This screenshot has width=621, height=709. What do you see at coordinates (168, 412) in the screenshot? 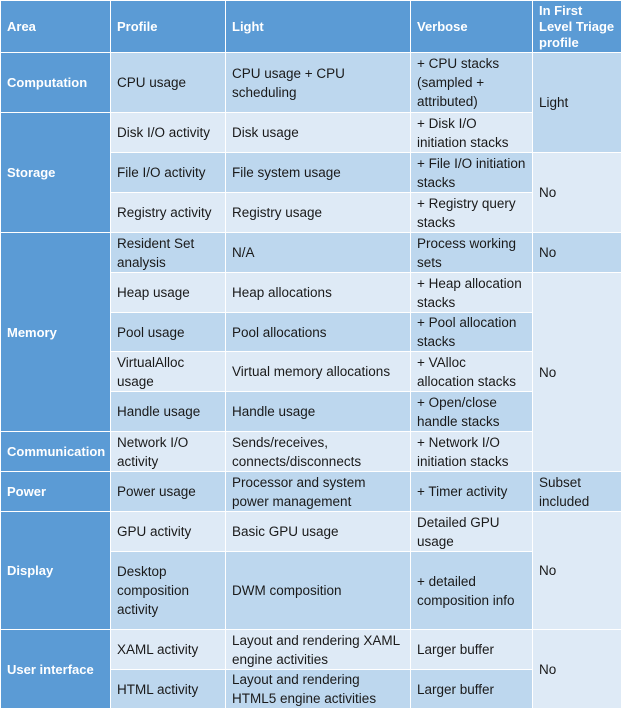
I see `profile-cell: Handle usage` at bounding box center [168, 412].